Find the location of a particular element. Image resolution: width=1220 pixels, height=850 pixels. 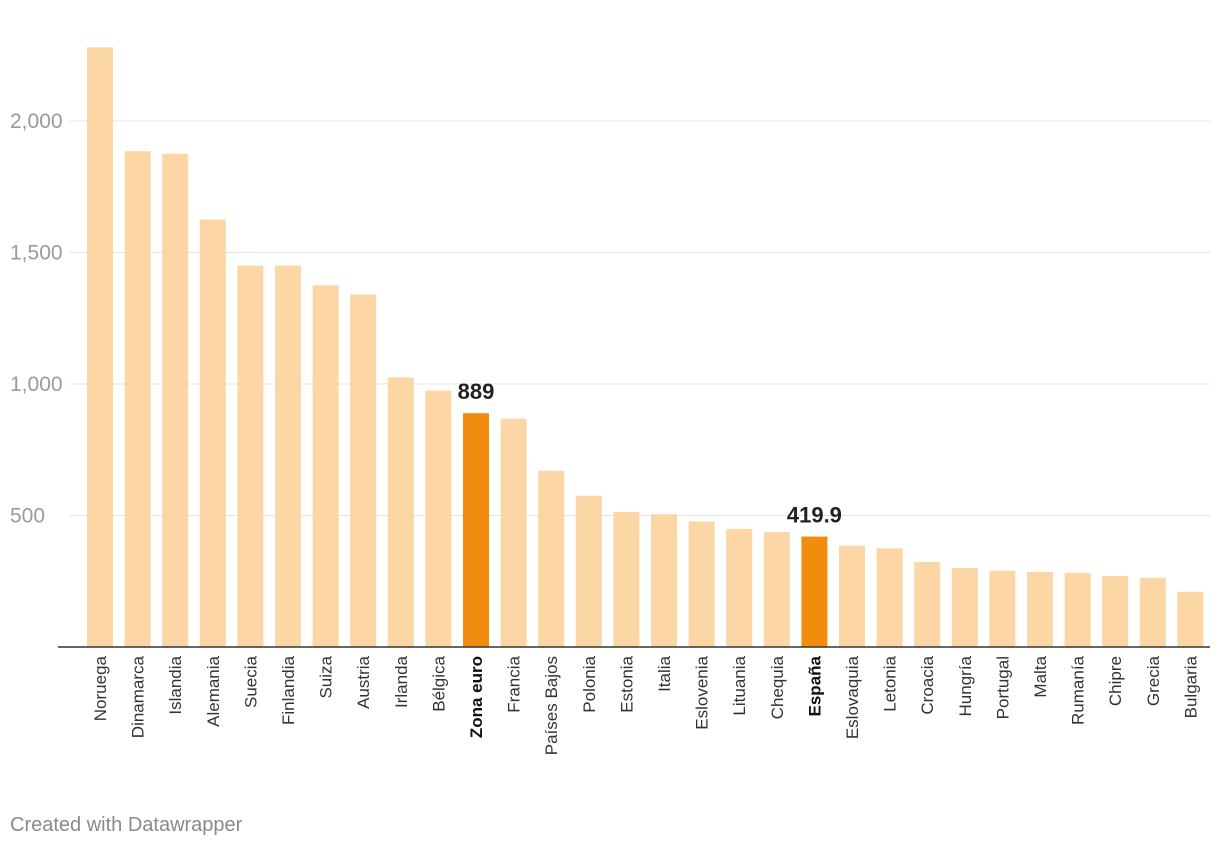

x-tick-label: Letonia is located at coordinates (890, 683).